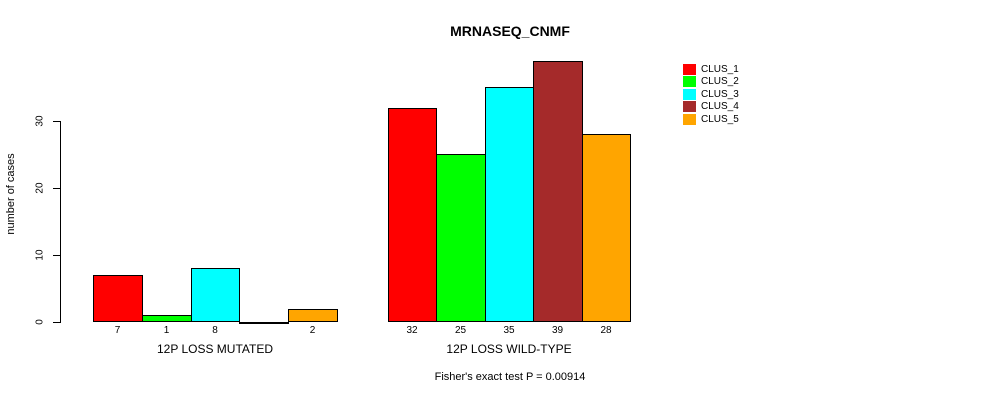  Describe the element at coordinates (557, 330) in the screenshot. I see `bar-value-label: 39` at that location.